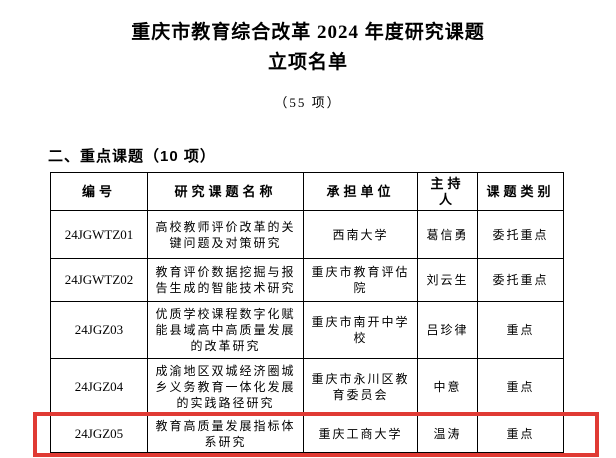 This screenshot has width=616, height=458. I want to click on cell-title: 教育评价数据挖掘与报告生成的智能技术研究, so click(225, 280).